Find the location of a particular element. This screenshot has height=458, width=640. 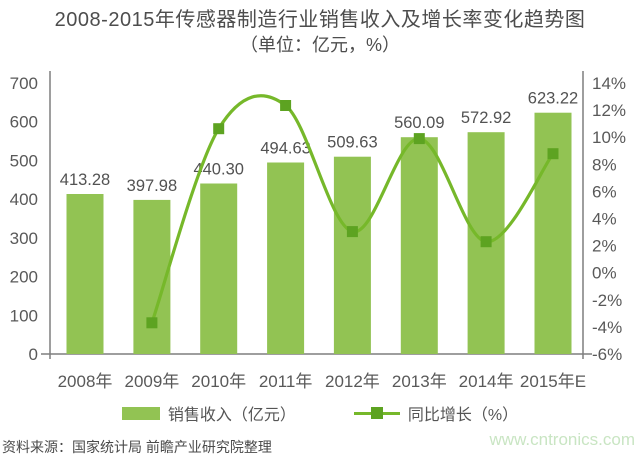

legend-label-revenue: 销售收入（亿元） is located at coordinates (231, 415).